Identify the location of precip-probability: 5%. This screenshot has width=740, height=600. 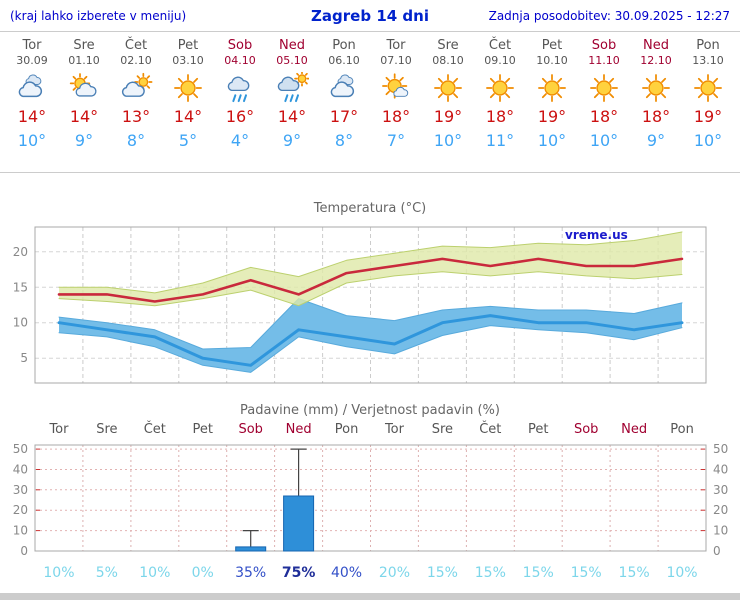
(106, 573).